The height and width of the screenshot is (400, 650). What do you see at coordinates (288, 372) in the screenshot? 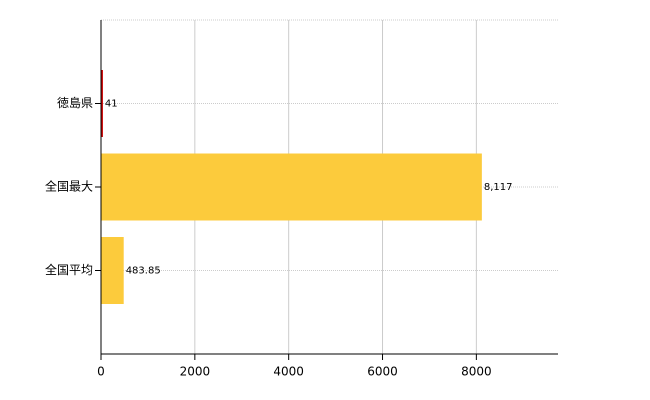
I see `x-tick-label: 4000` at bounding box center [288, 372].